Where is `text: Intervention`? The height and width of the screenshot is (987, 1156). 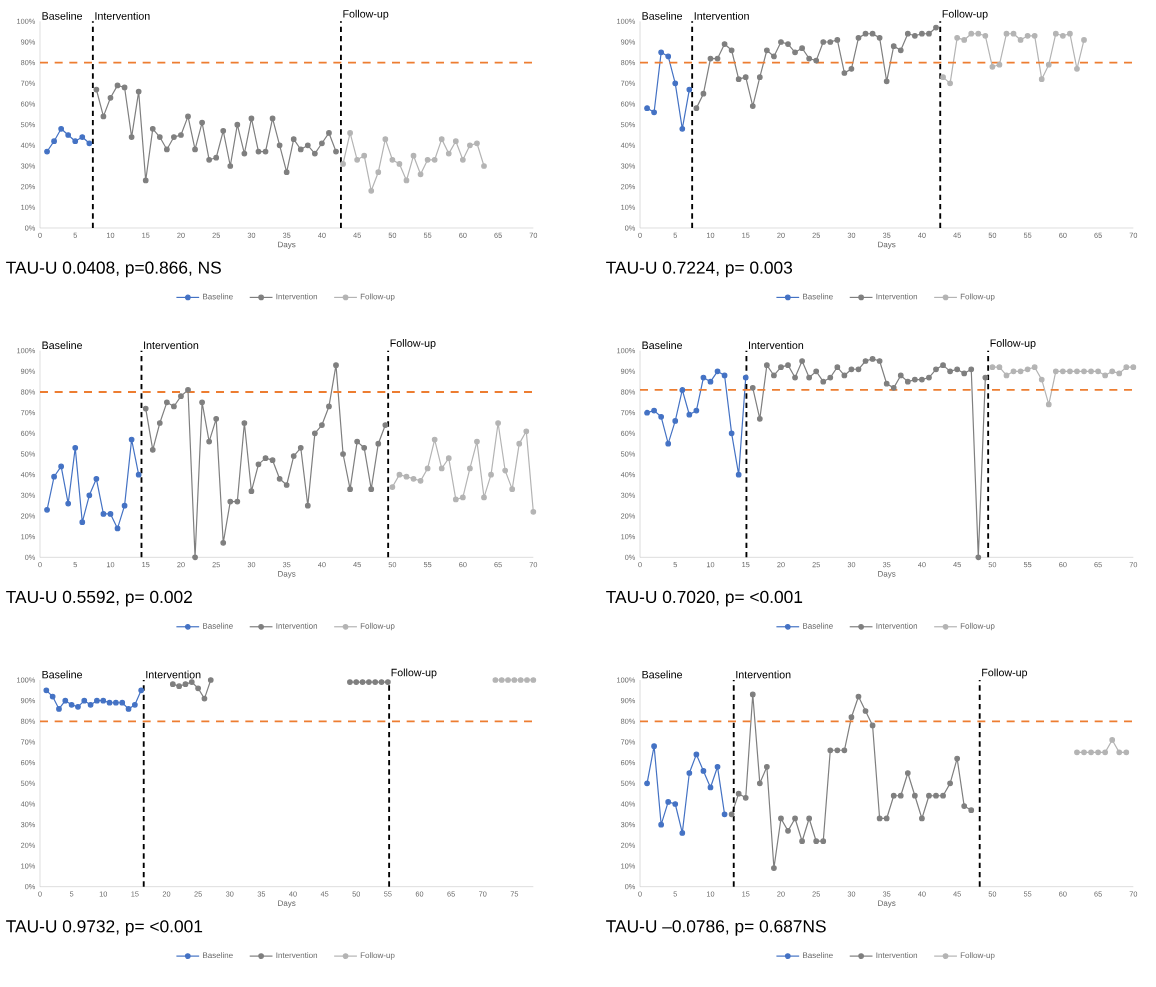
text: Intervention is located at coordinates (721, 16).